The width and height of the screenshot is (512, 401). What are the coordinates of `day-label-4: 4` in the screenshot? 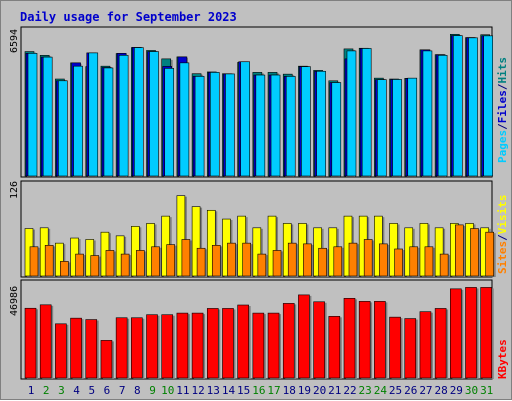 It's located at (76, 390).